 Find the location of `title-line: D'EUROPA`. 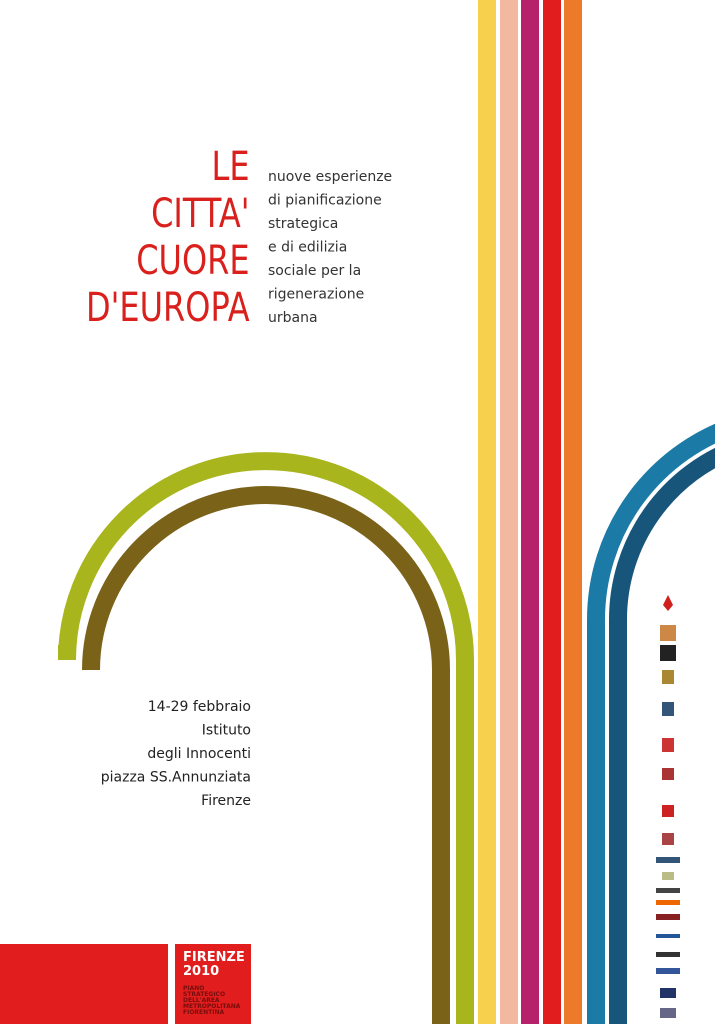

title-line: D'EUROPA is located at coordinates (168, 306).